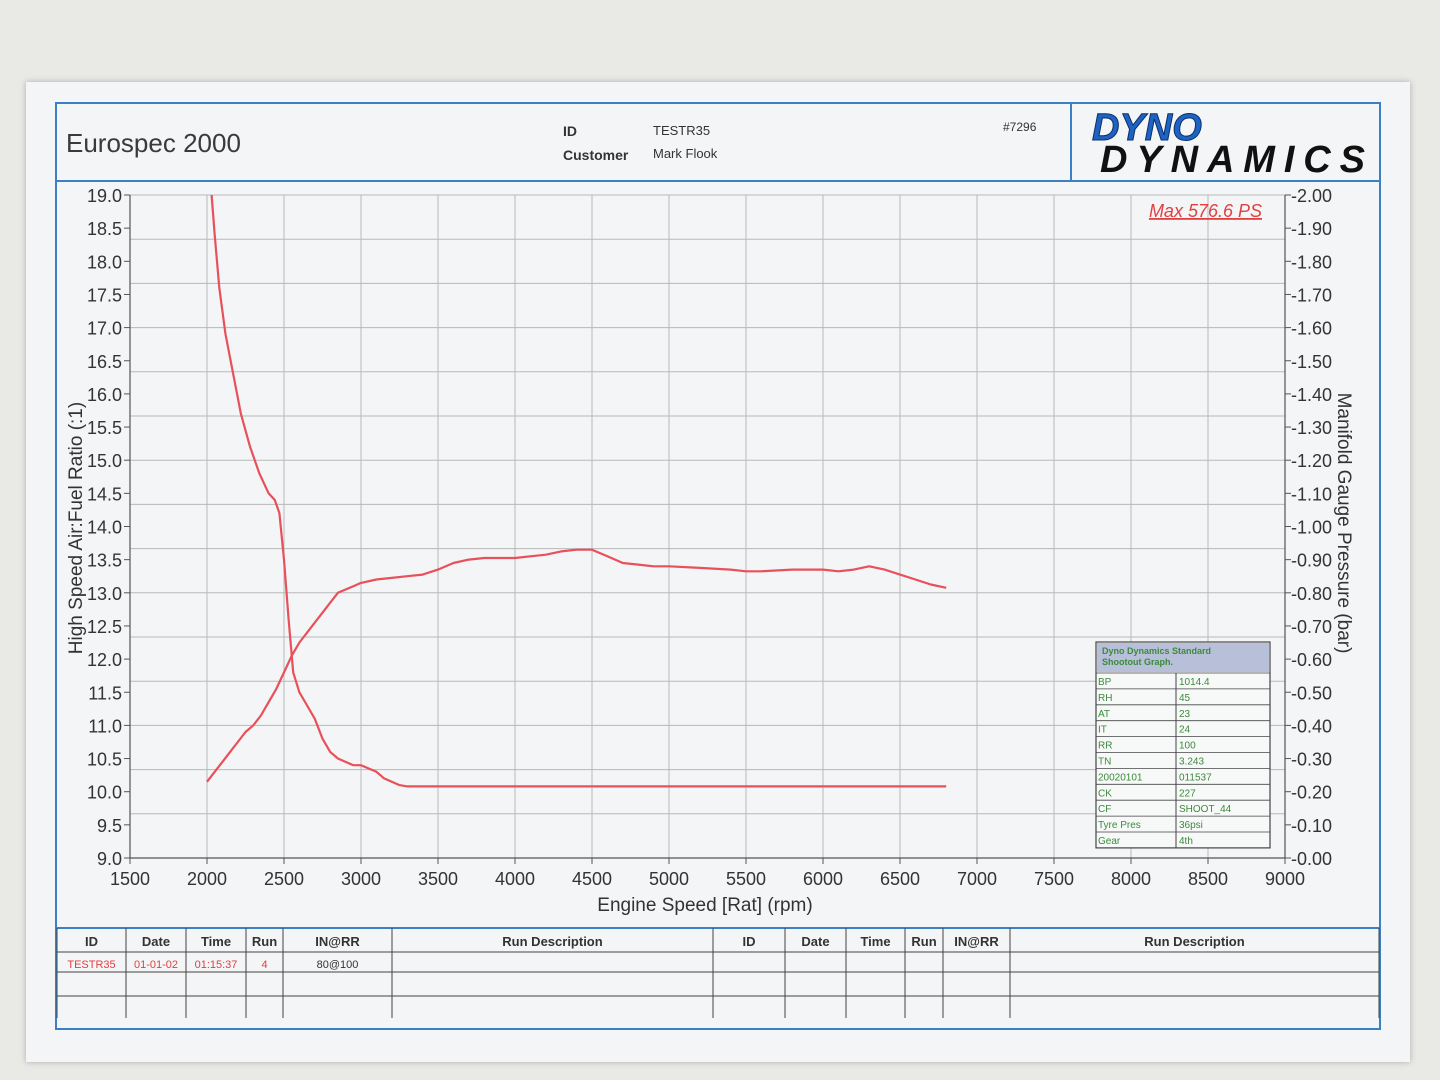  What do you see at coordinates (1311, 760) in the screenshot?
I see `y-right-tick-label: -0.30` at bounding box center [1311, 760].